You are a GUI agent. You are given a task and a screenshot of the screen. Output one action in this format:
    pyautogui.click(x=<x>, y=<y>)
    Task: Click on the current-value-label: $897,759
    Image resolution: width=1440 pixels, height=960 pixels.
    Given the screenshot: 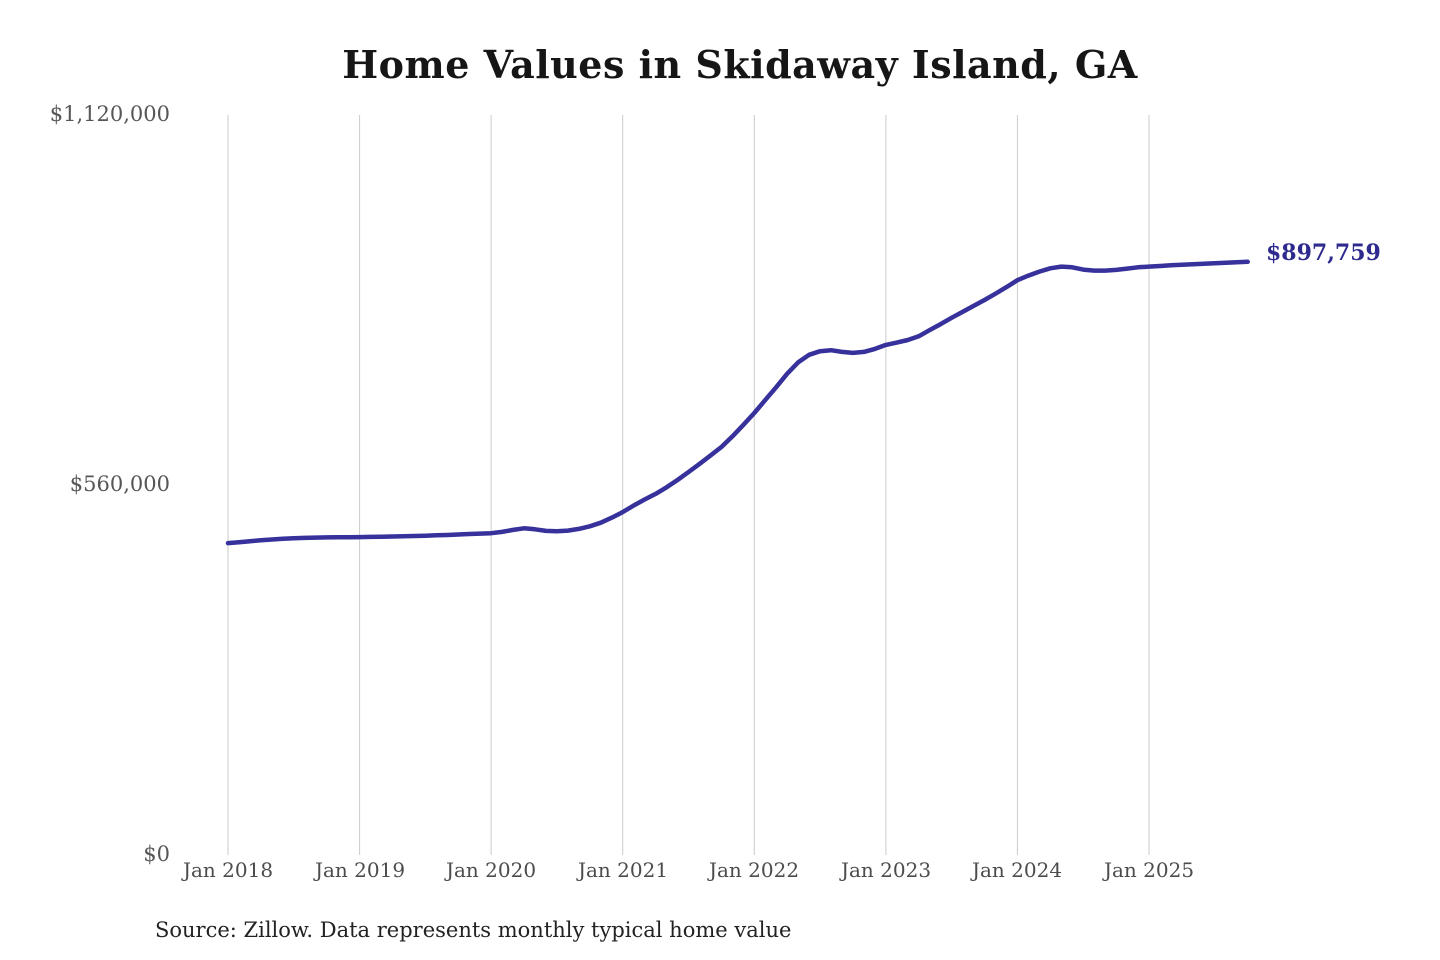 What is the action you would take?
    pyautogui.click(x=1323, y=253)
    